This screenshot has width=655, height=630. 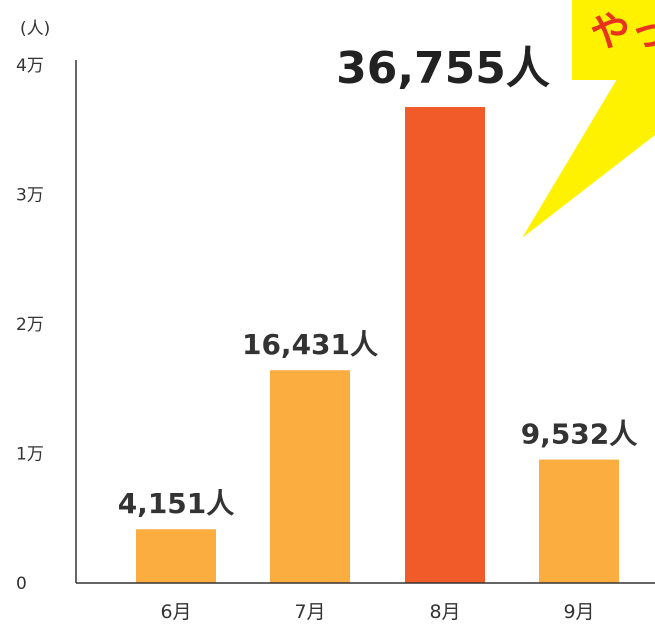 What do you see at coordinates (377, 612) in the screenshot?
I see `x-axis-categories: 6月 7月 8月 9月` at bounding box center [377, 612].